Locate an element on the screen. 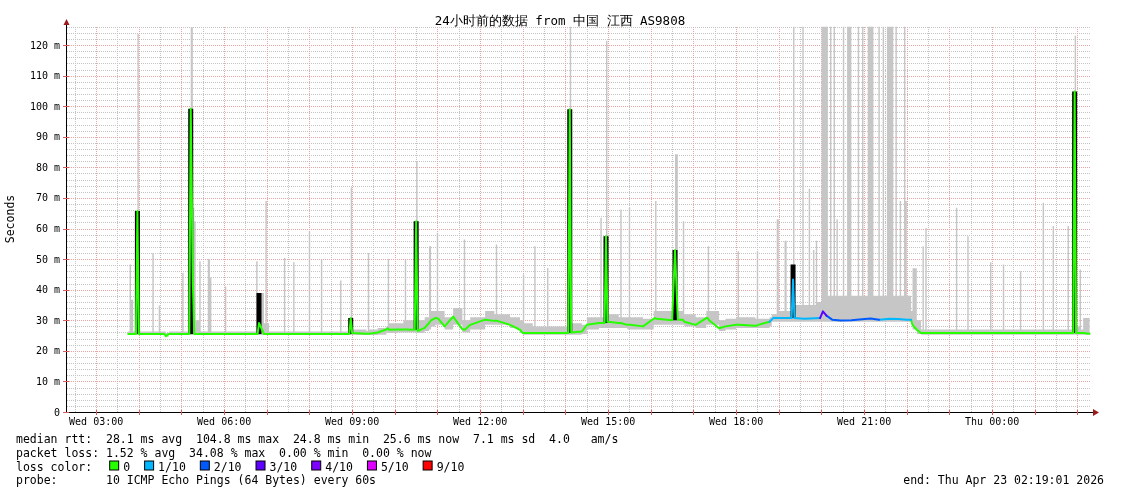 The width and height of the screenshot is (1121, 494). x-tick-label: Wed 12:00 is located at coordinates (480, 421).